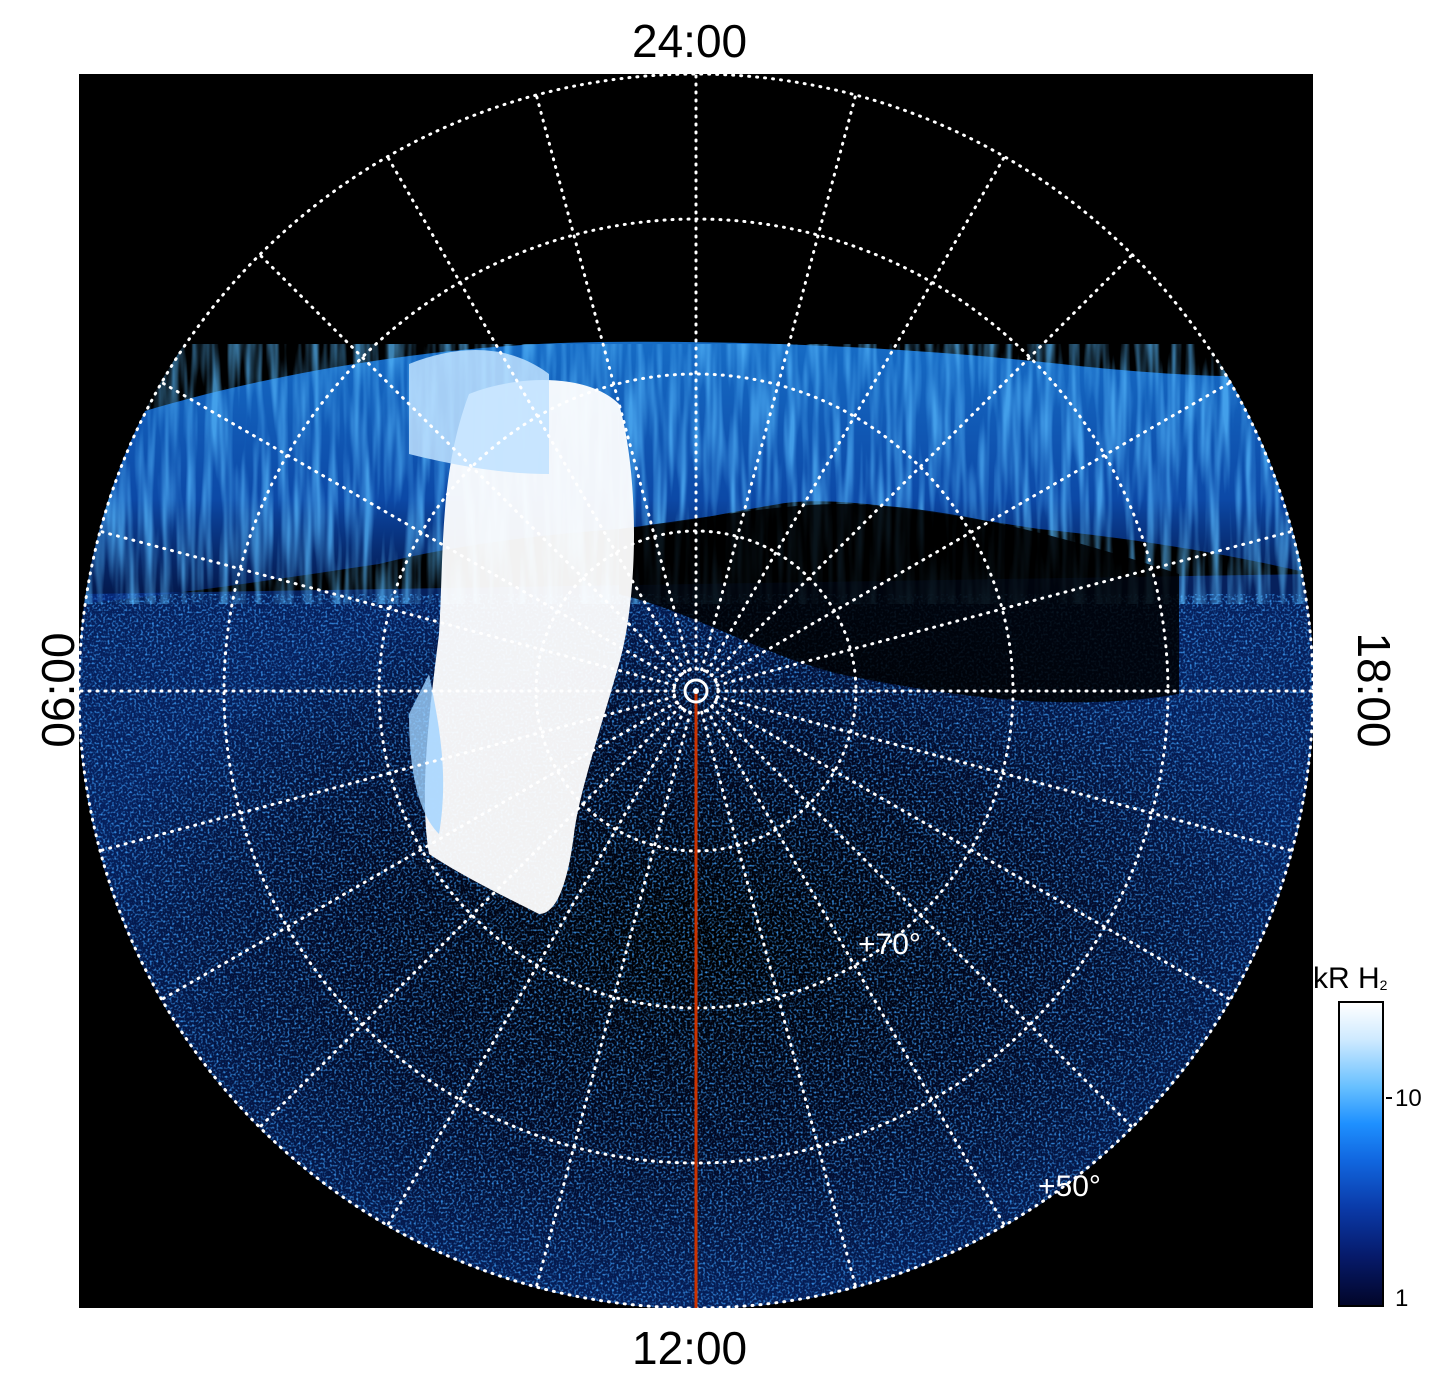 The width and height of the screenshot is (1447, 1384). I want to click on colorbar-tick, so click(1389, 1098).